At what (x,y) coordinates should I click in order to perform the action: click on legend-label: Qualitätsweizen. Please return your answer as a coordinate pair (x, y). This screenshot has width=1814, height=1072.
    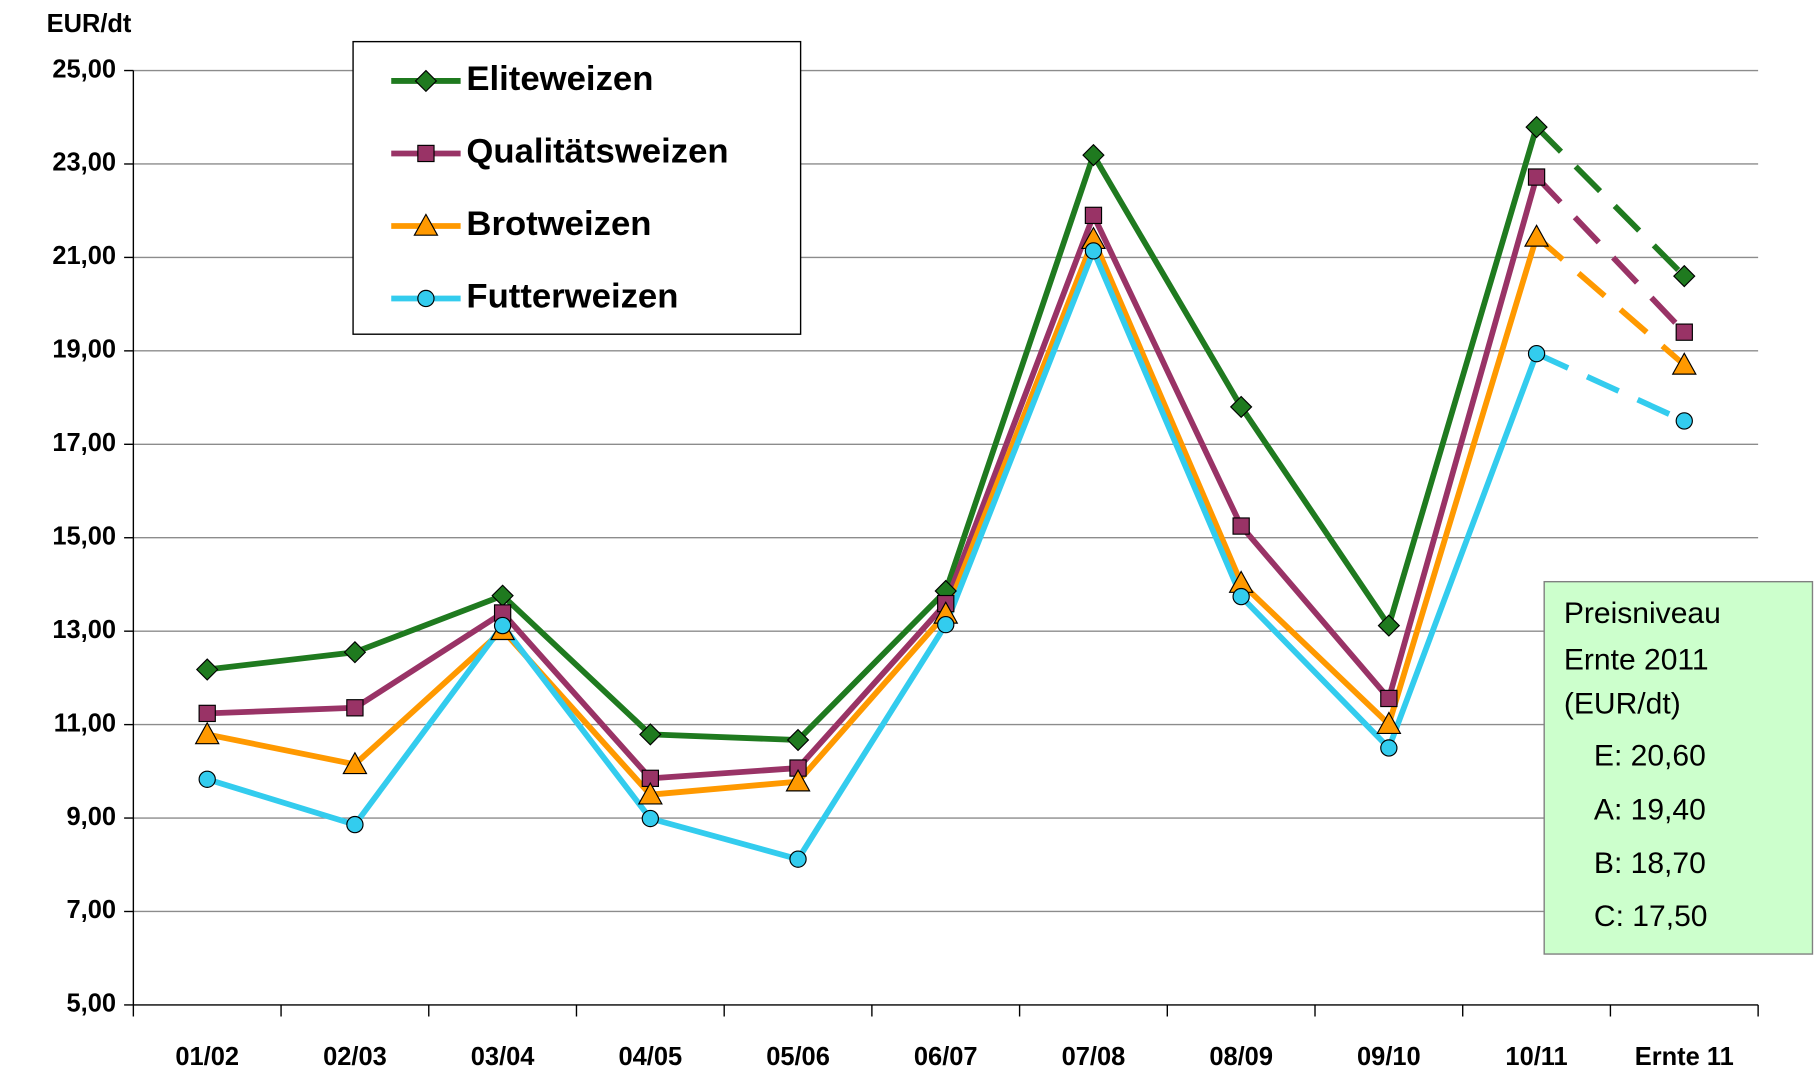
    Looking at the image, I should click on (597, 152).